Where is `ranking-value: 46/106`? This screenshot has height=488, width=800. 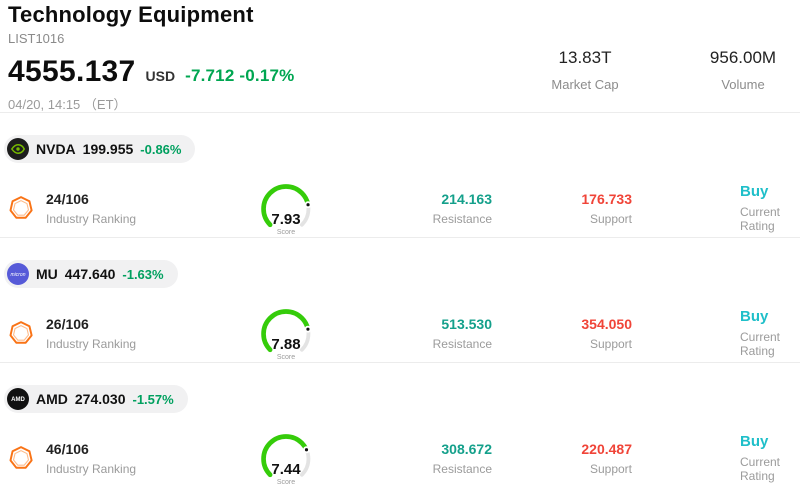
ranking-value: 46/106 is located at coordinates (67, 448).